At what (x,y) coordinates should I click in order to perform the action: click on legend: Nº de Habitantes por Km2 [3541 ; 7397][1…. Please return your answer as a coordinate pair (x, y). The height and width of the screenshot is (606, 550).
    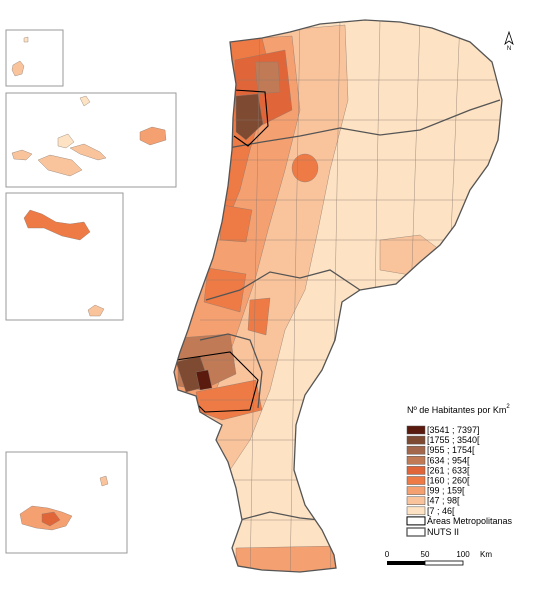
    Looking at the image, I should click on (459, 470).